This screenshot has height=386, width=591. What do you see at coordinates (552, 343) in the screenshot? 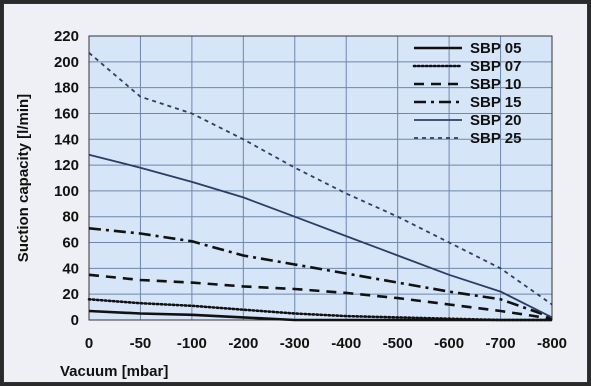
I see `x-tick-label: -800` at bounding box center [552, 343].